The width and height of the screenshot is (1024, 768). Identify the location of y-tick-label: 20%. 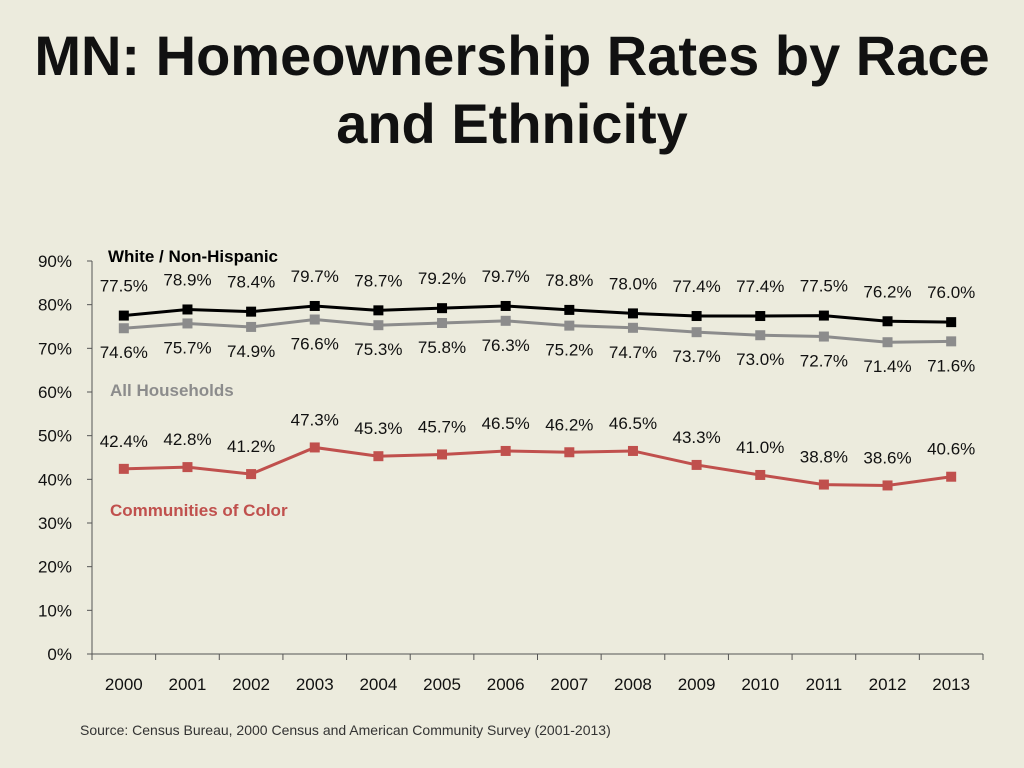
(55, 567).